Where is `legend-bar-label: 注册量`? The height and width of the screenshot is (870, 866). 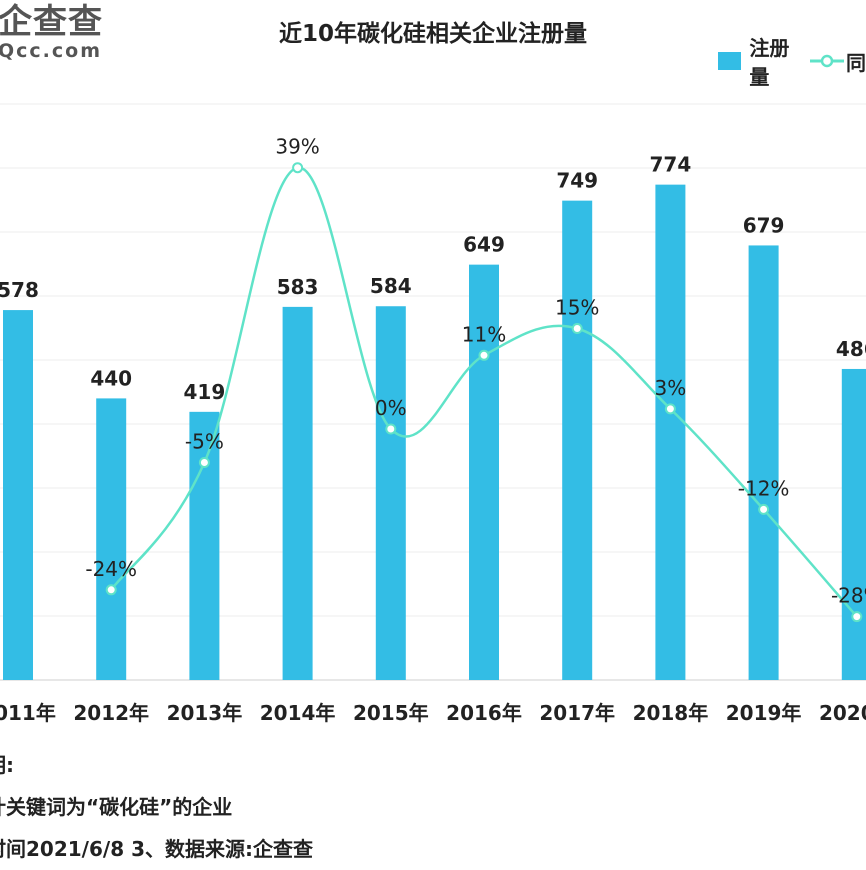
legend-bar-label: 注册量 is located at coordinates (769, 62).